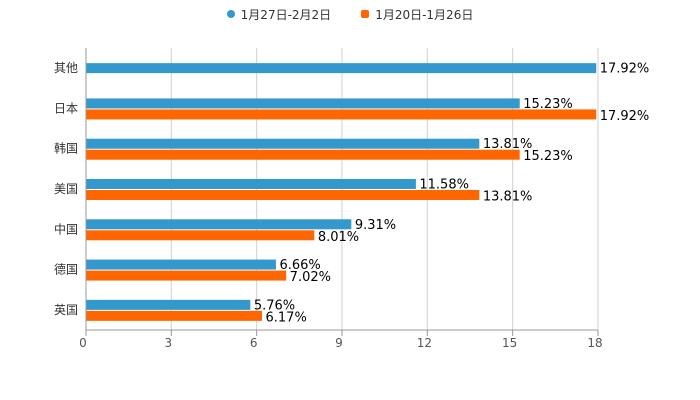  What do you see at coordinates (338, 237) in the screenshot?
I see `data-label-series-2-4: 8.01%` at bounding box center [338, 237].